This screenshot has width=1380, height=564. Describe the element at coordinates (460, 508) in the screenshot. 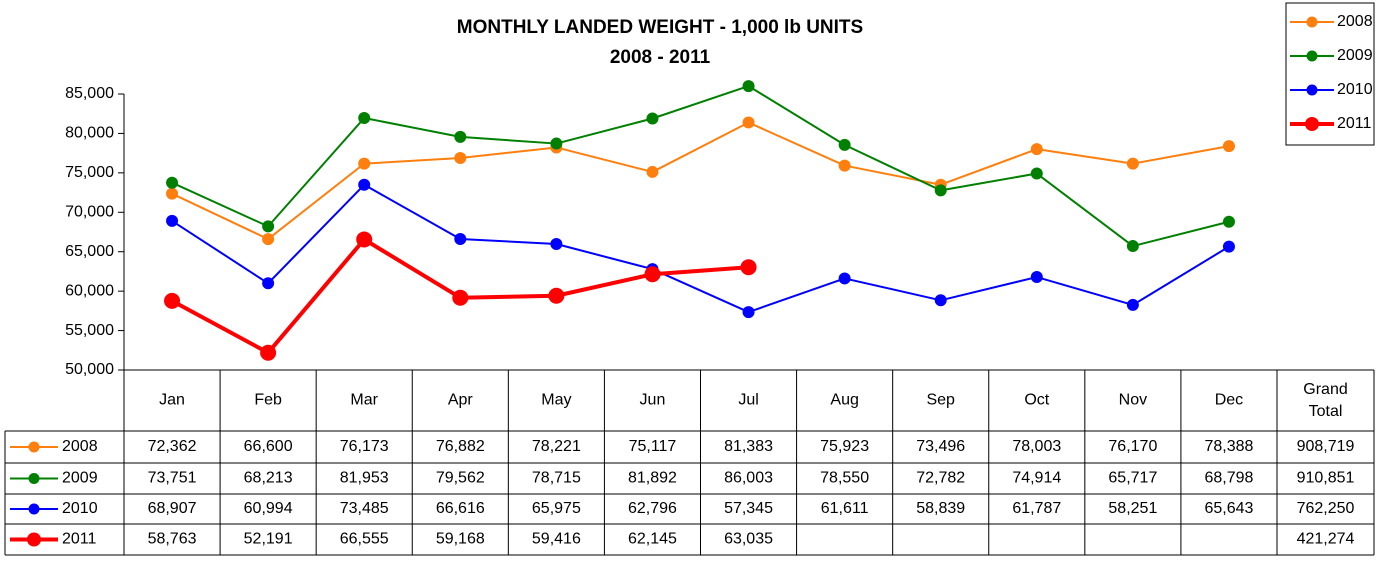

I see `table-cell: 66,616` at that location.